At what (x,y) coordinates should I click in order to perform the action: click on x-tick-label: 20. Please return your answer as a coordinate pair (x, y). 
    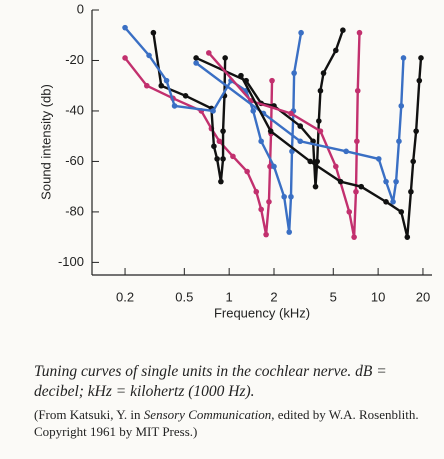
    Looking at the image, I should click on (423, 296).